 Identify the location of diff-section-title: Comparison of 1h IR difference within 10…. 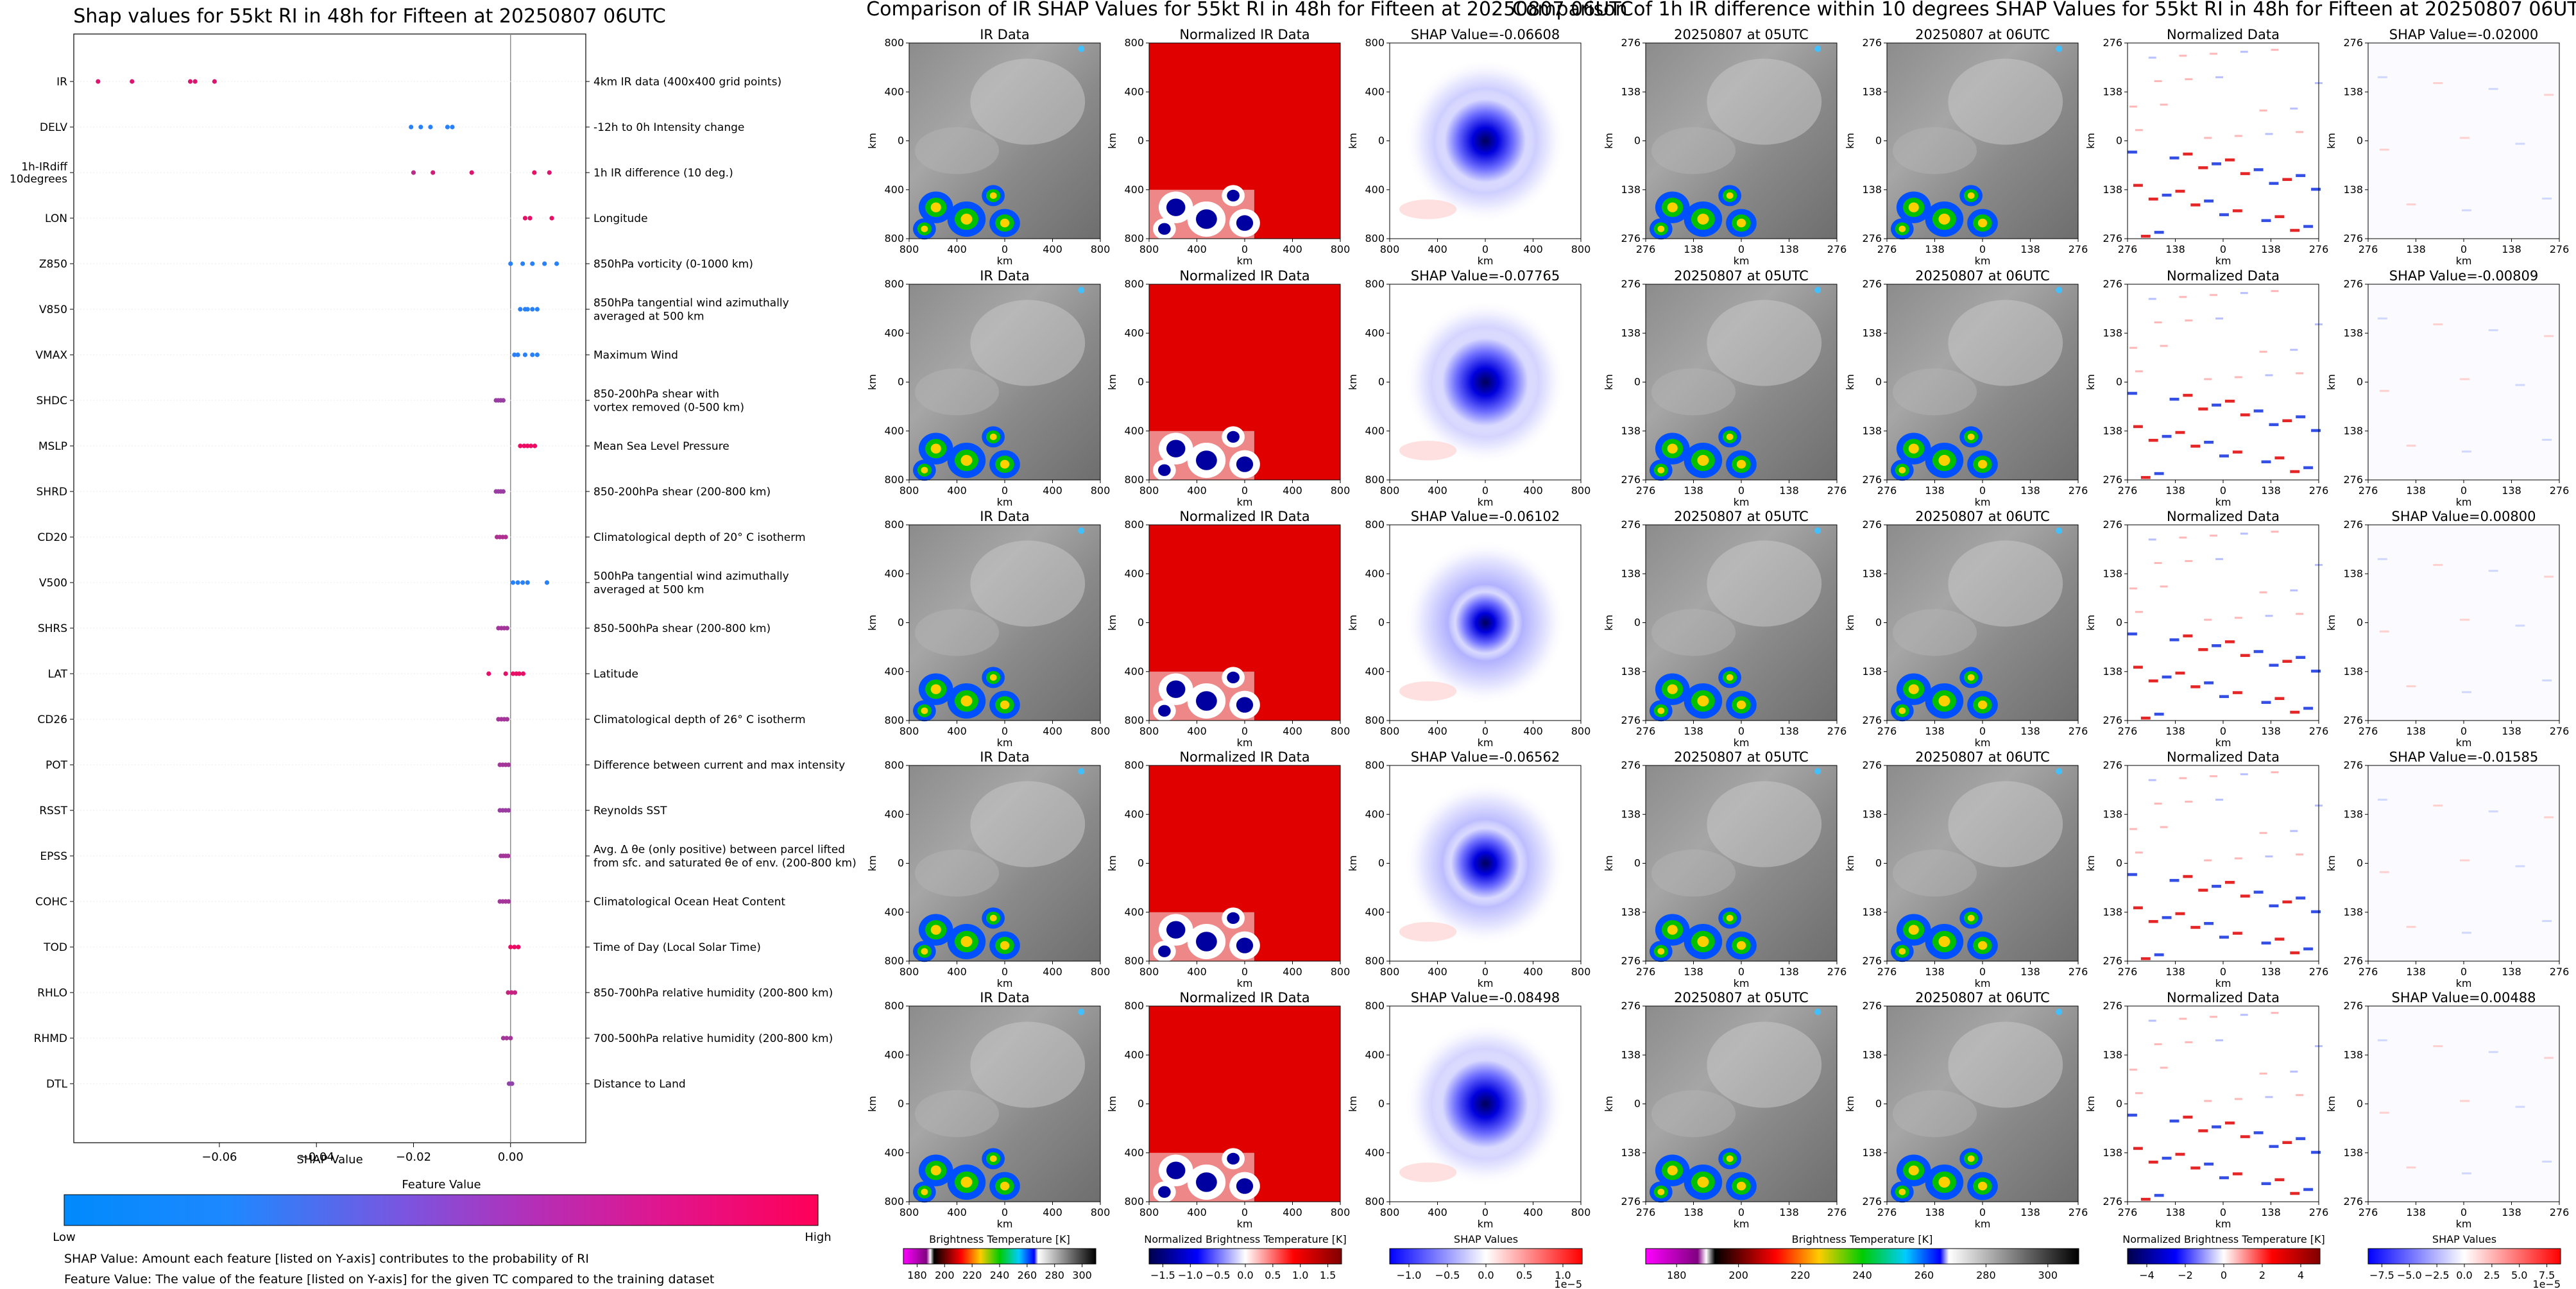
(2044, 11).